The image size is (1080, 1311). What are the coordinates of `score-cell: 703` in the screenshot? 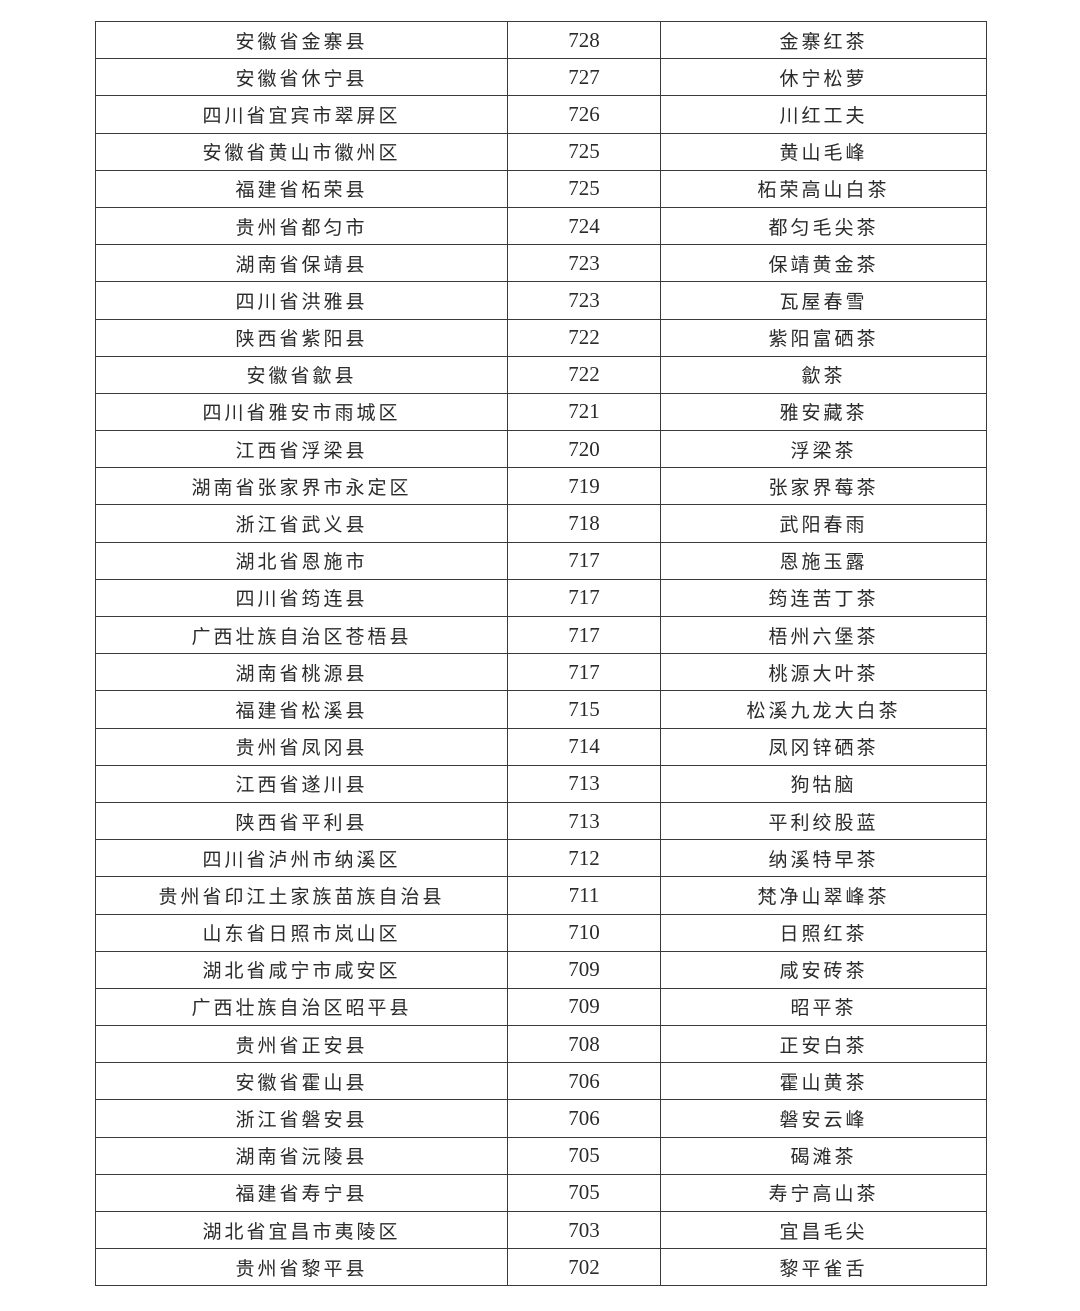 It's located at (584, 1230).